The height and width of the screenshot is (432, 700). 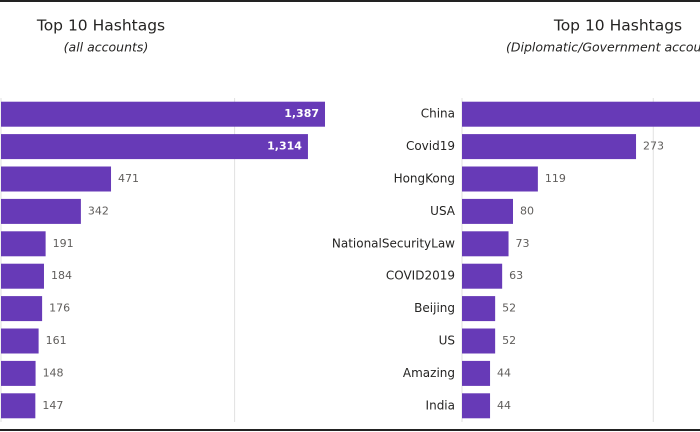 What do you see at coordinates (603, 47) in the screenshot?
I see `chart-subtitle: (Diplomatic/Government accounts)` at bounding box center [603, 47].